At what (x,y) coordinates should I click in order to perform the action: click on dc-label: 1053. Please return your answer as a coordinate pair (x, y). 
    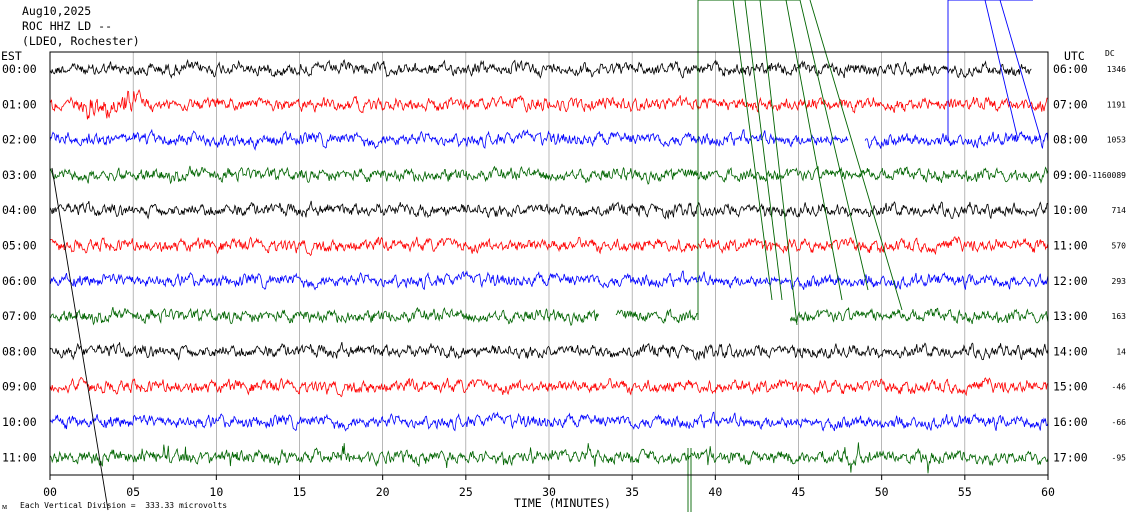
    Looking at the image, I should click on (1116, 140).